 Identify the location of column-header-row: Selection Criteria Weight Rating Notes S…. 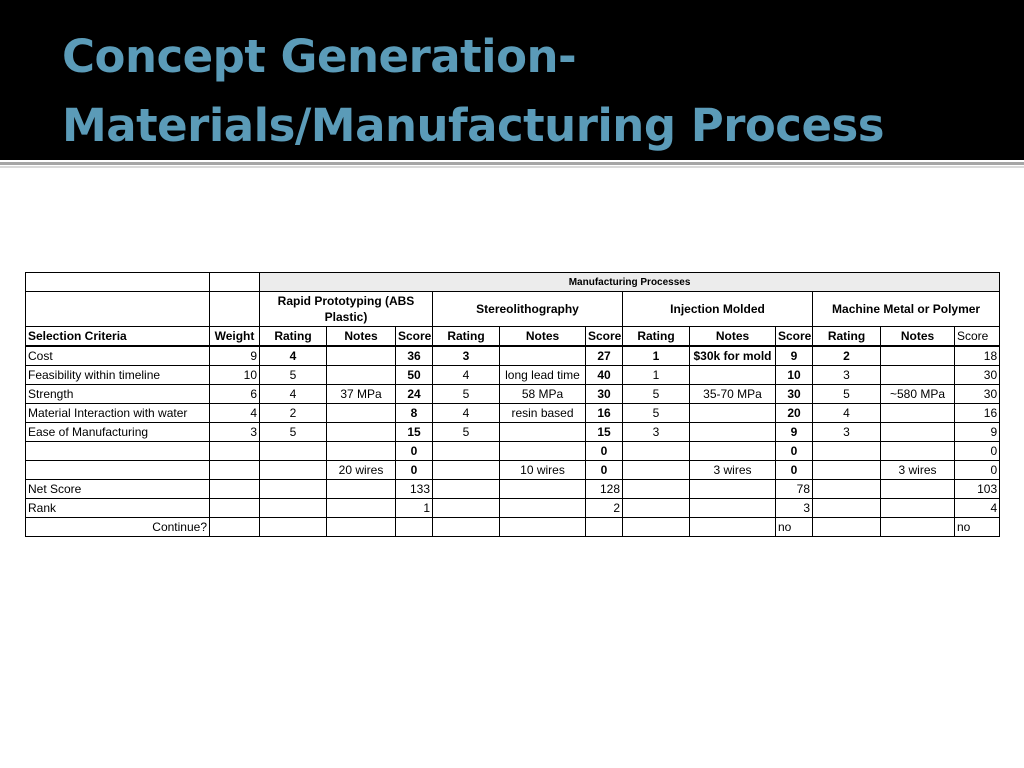
(513, 336).